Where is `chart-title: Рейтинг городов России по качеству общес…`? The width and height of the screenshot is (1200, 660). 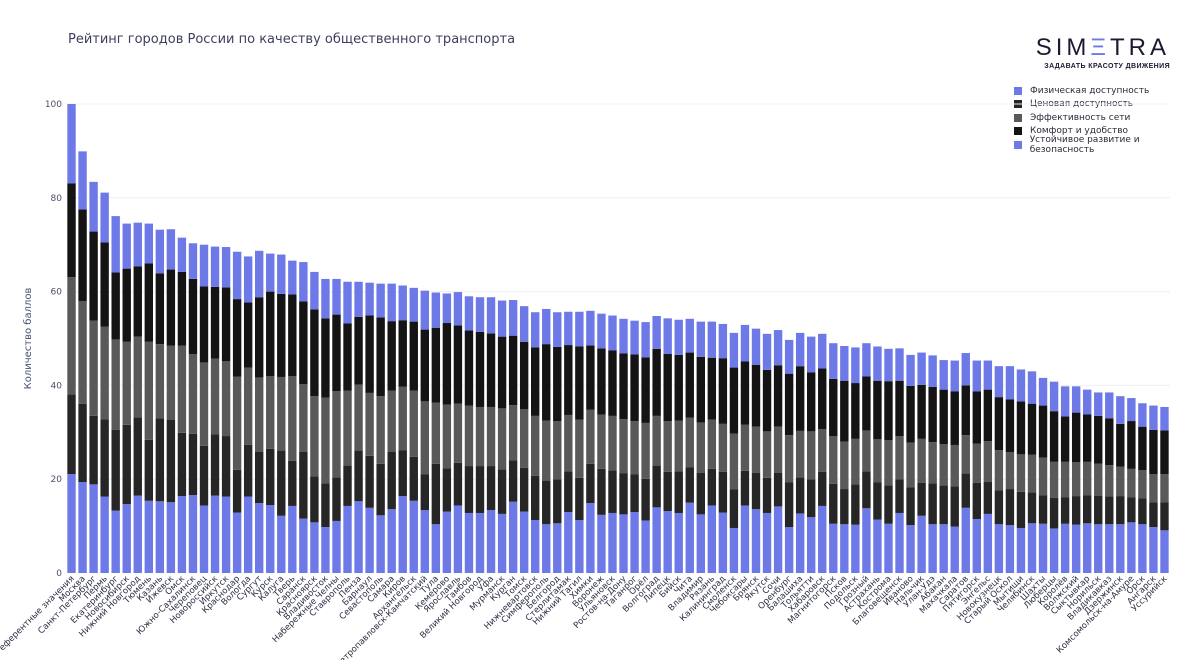
chart-title: Рейтинг городов России по качеству общес… is located at coordinates (292, 39).